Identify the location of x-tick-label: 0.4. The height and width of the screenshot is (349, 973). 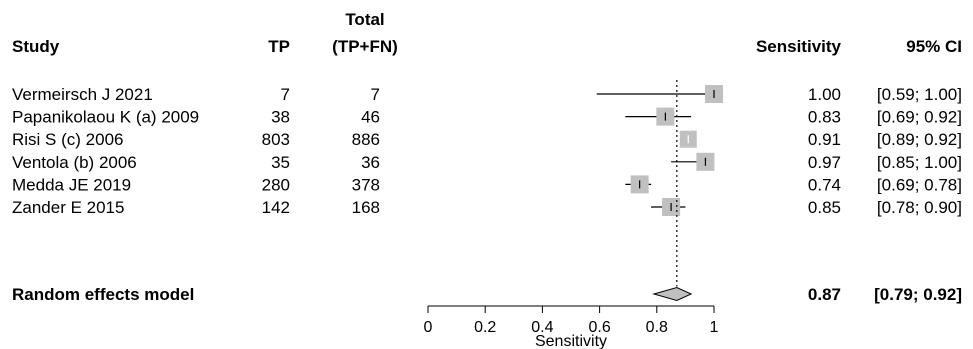
(542, 327).